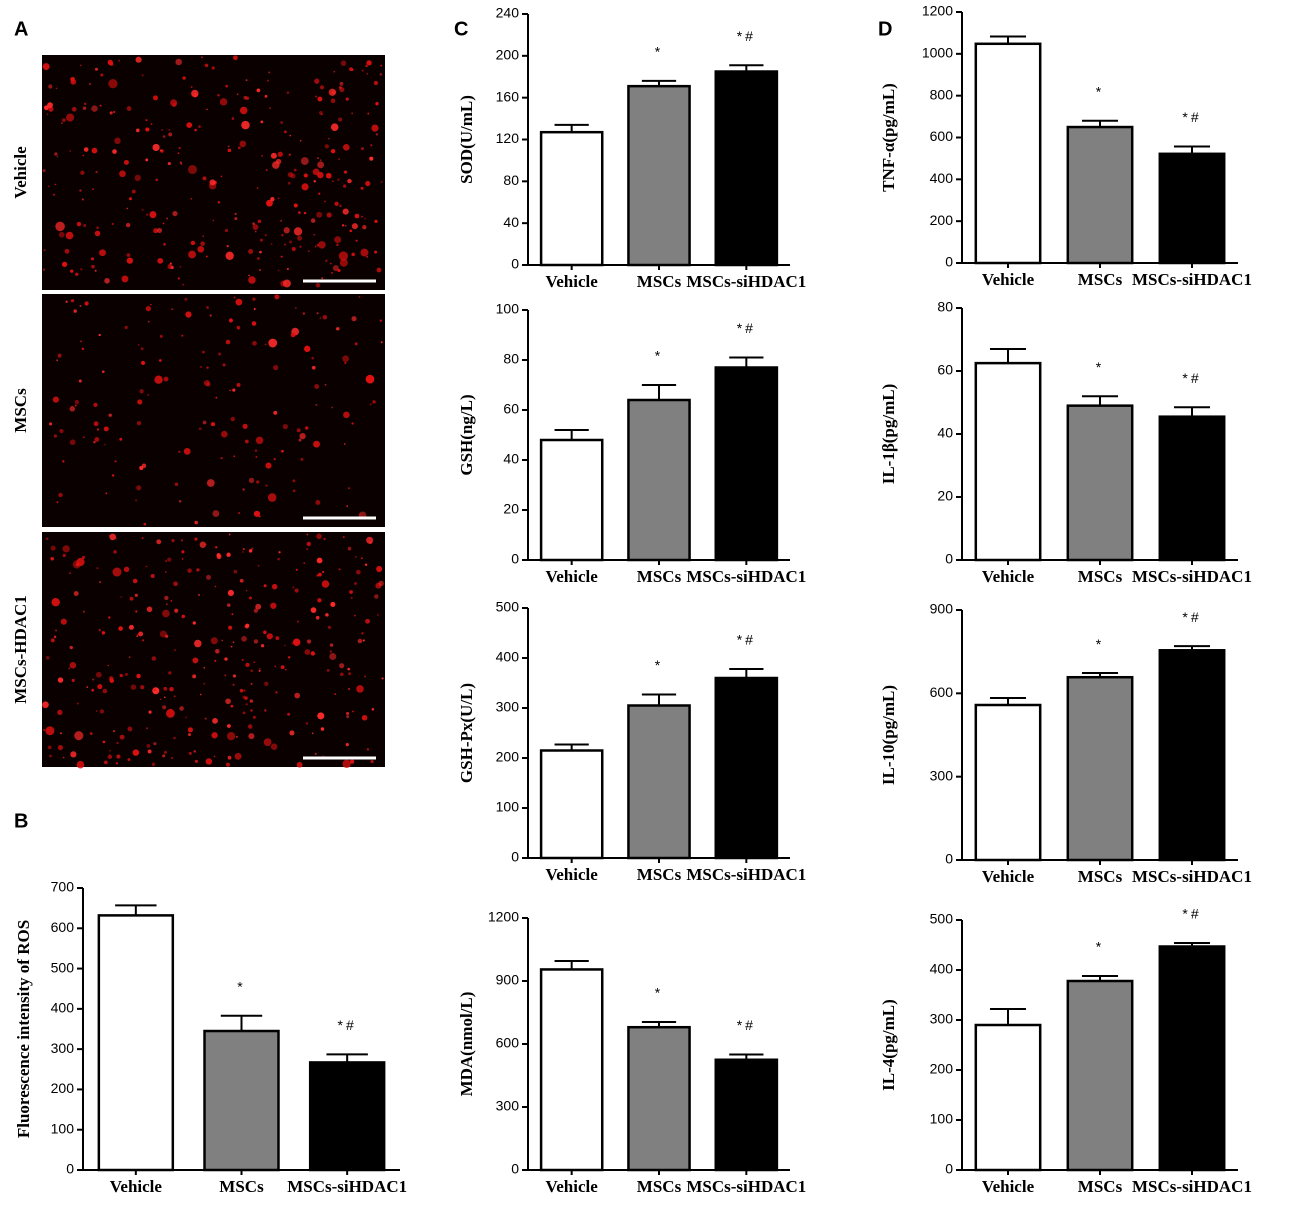 This screenshot has width=1300, height=1216. I want to click on y-tick-label: 300, so click(63, 1048).